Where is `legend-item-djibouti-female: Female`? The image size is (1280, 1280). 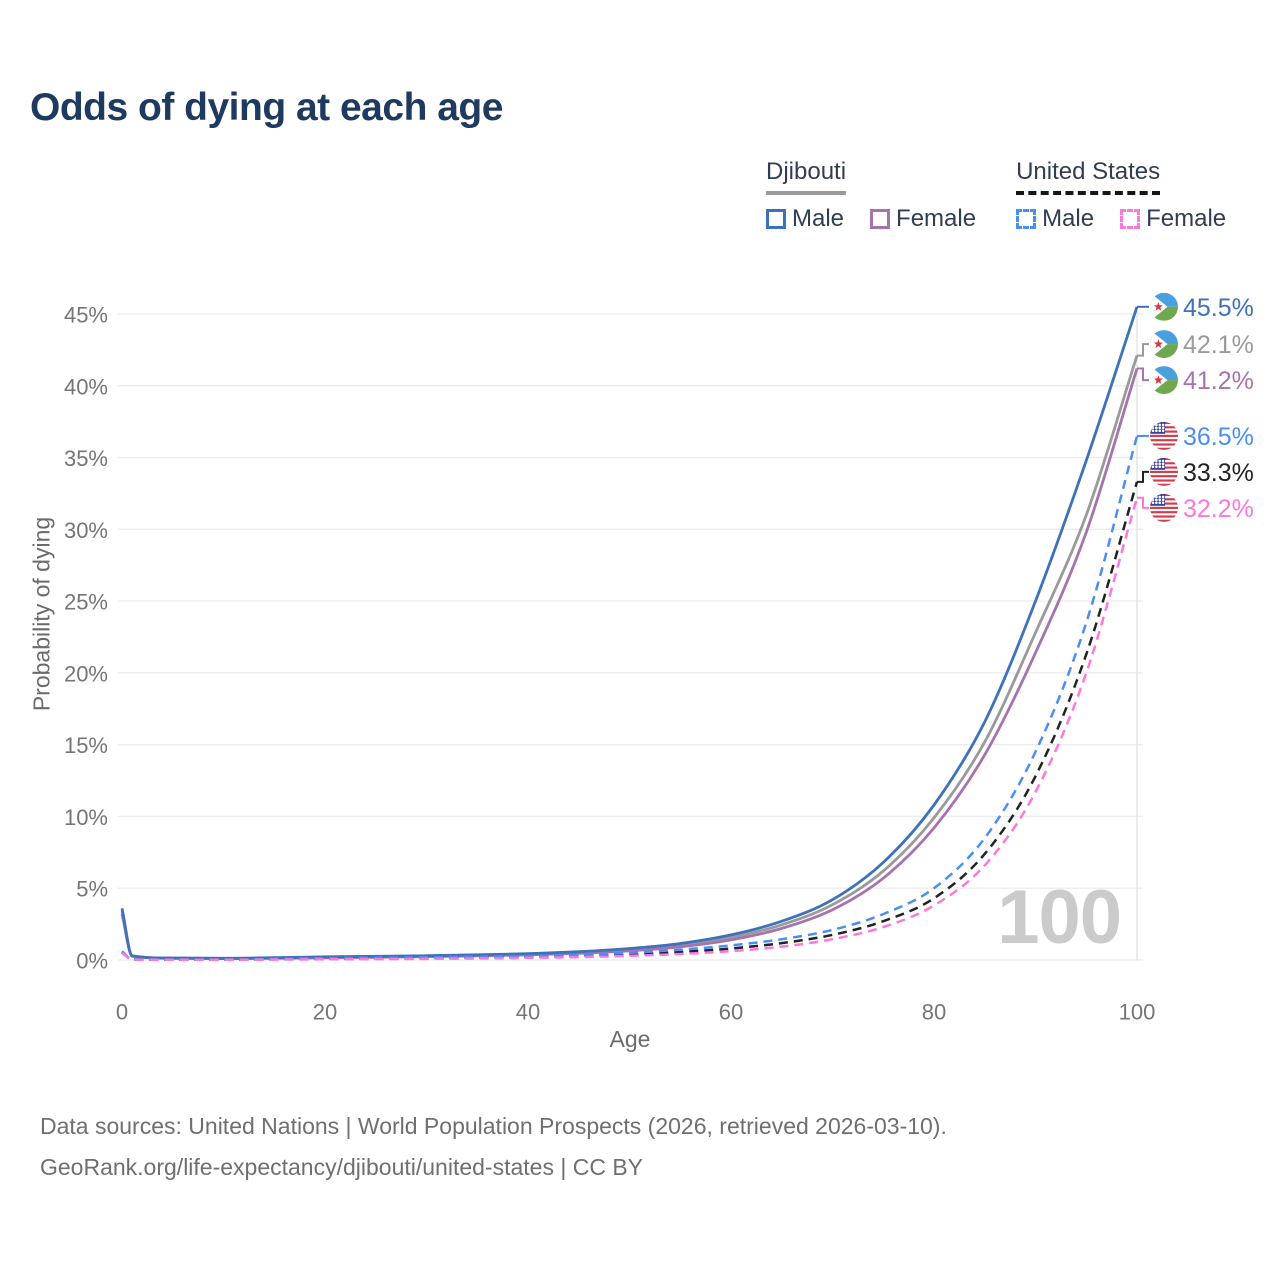 legend-item-djibouti-female: Female is located at coordinates (923, 219).